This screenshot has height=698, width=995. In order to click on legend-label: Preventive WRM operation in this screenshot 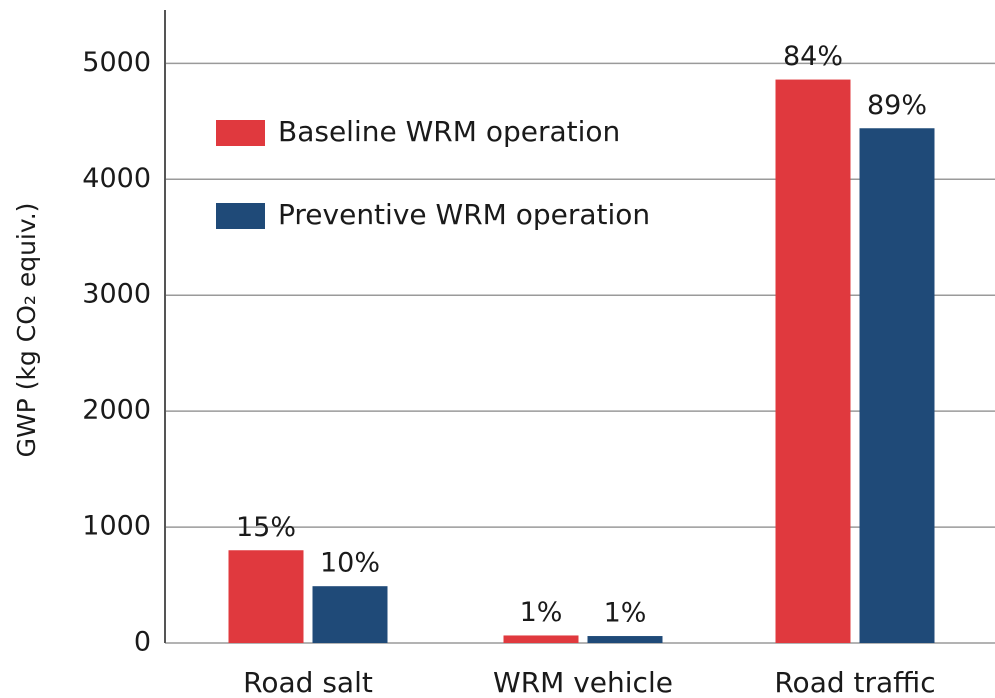, I will do `click(464, 214)`.